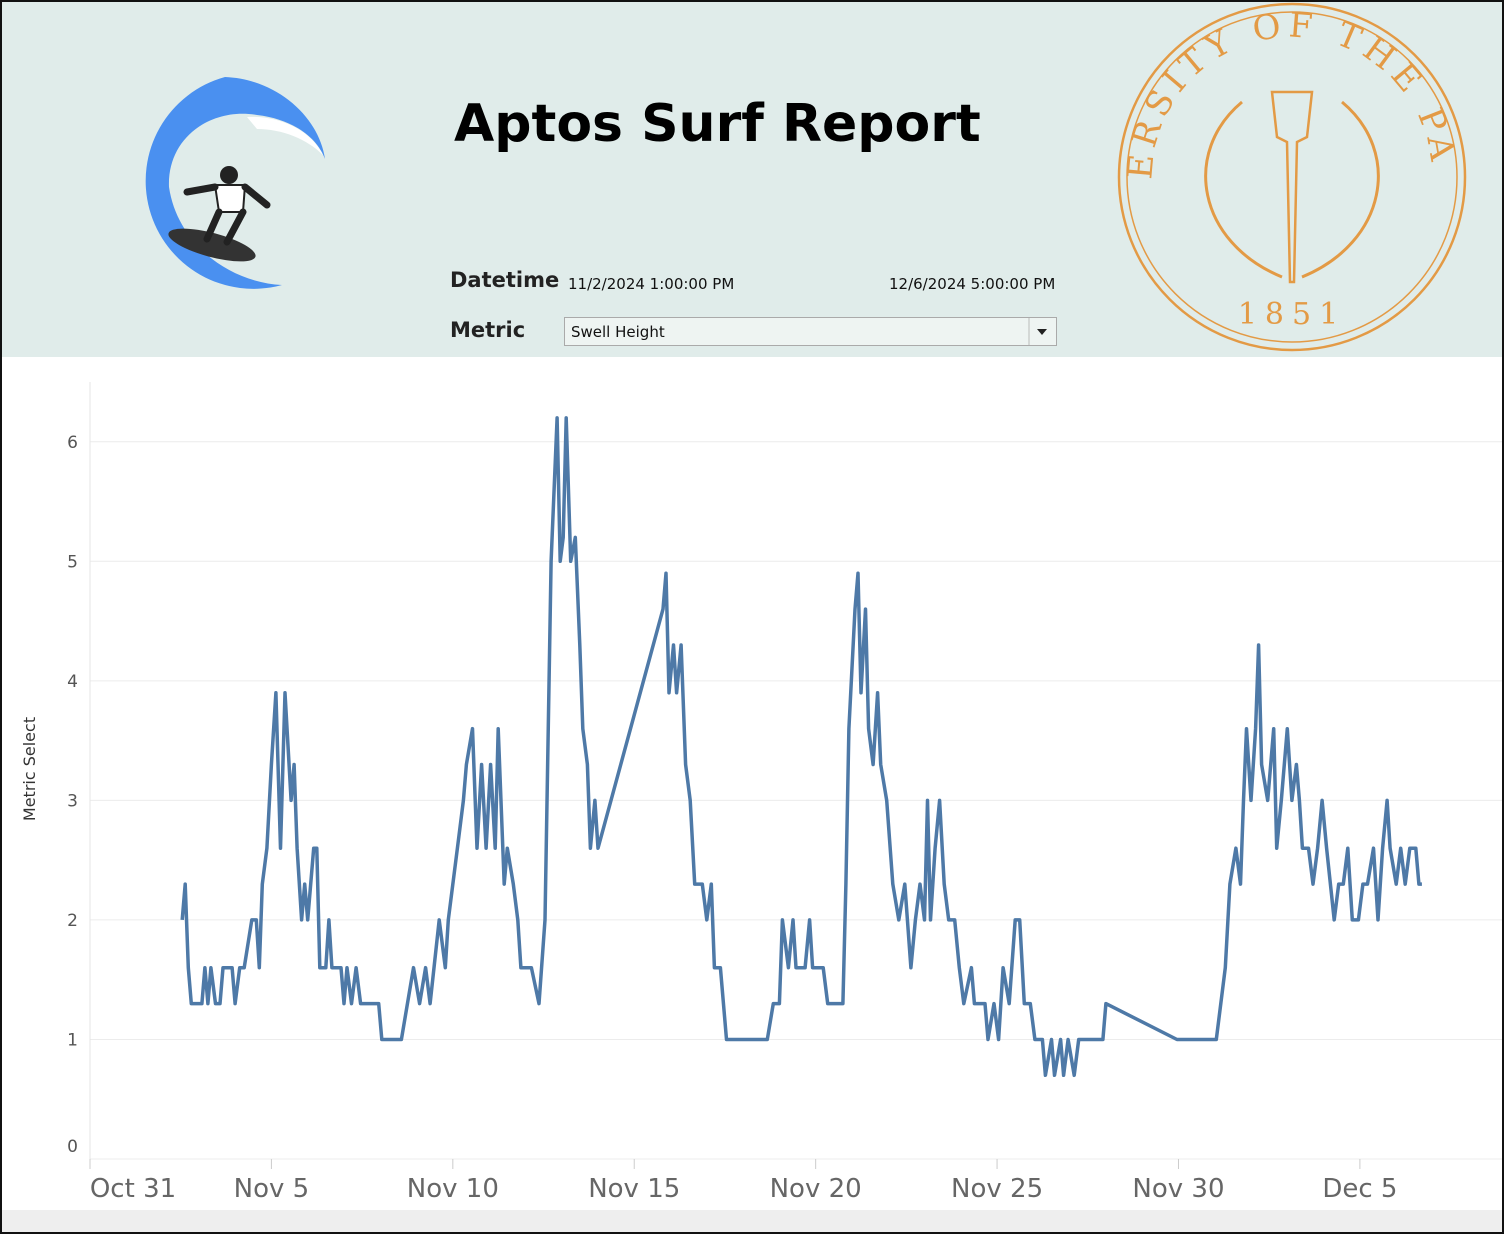  What do you see at coordinates (29, 769) in the screenshot?
I see `y-axis-title: Metric Select` at bounding box center [29, 769].